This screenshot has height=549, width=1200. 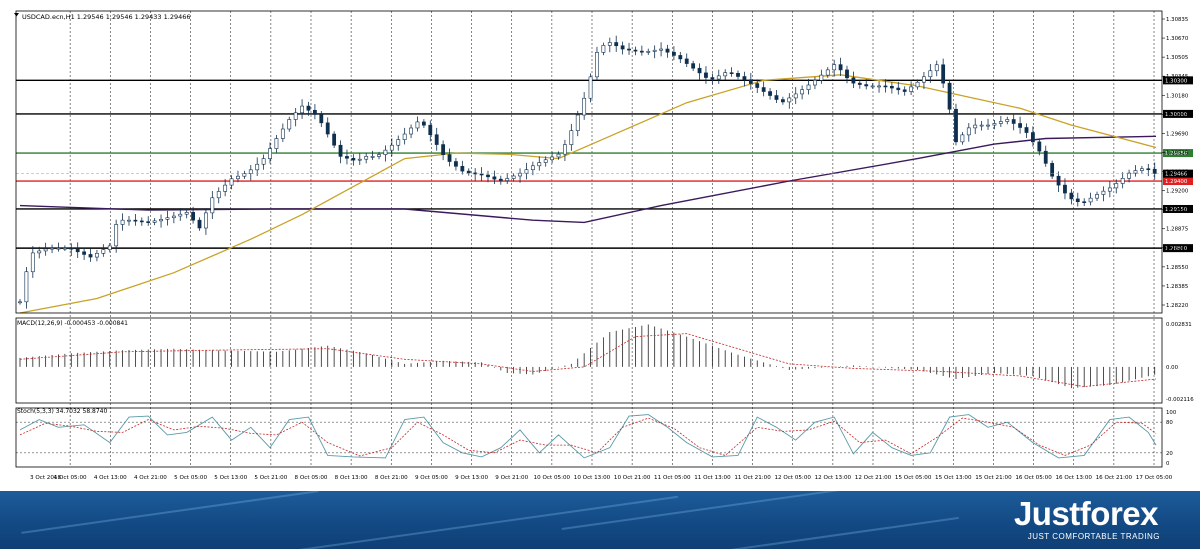 I want to click on stoch-k-line, so click(x=588, y=436).